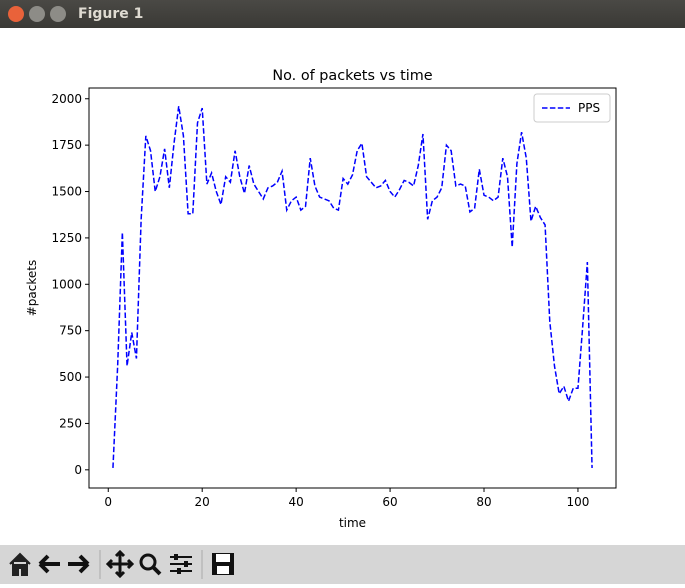 The width and height of the screenshot is (685, 588). Describe the element at coordinates (32, 288) in the screenshot. I see `y-axis-label: #packets` at that location.